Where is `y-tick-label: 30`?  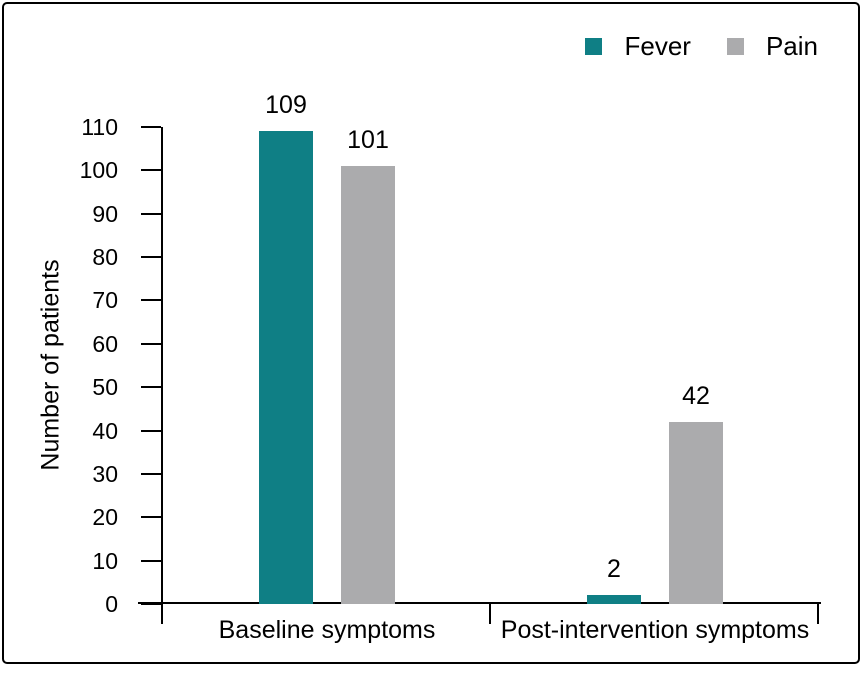 y-tick-label: 30 is located at coordinates (105, 473).